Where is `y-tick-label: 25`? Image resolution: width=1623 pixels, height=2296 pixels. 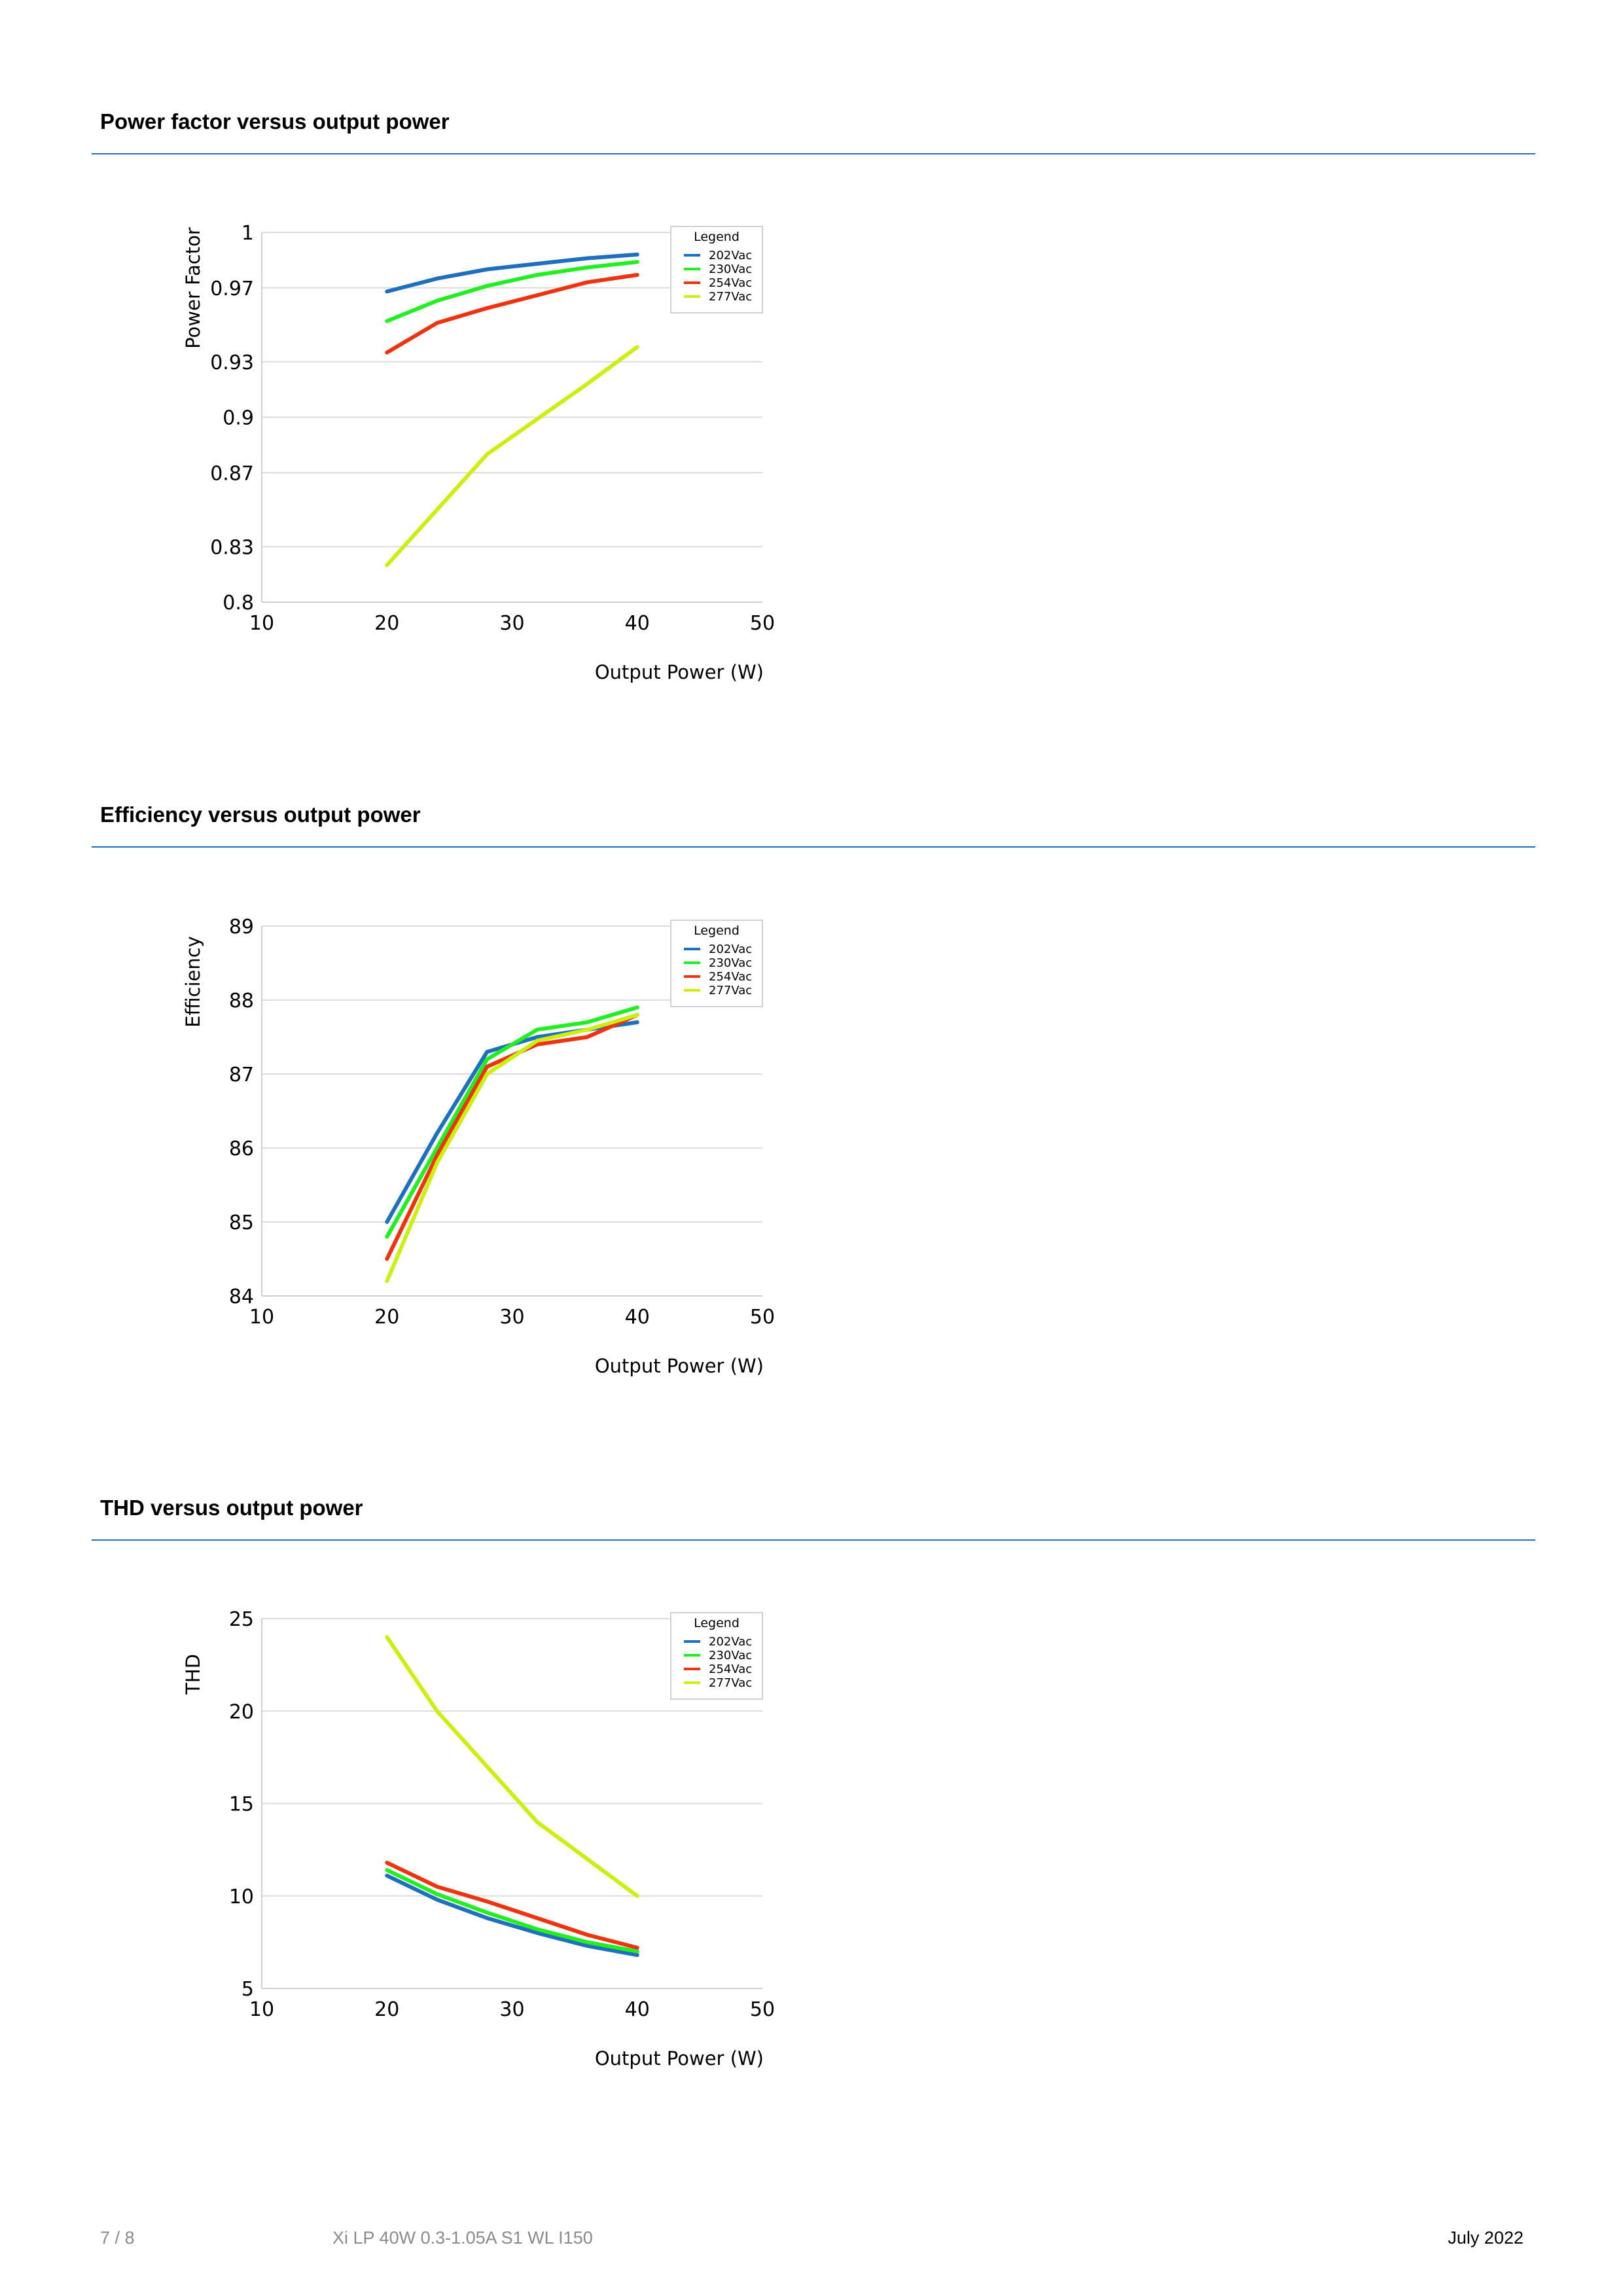
y-tick-label: 25 is located at coordinates (241, 1620).